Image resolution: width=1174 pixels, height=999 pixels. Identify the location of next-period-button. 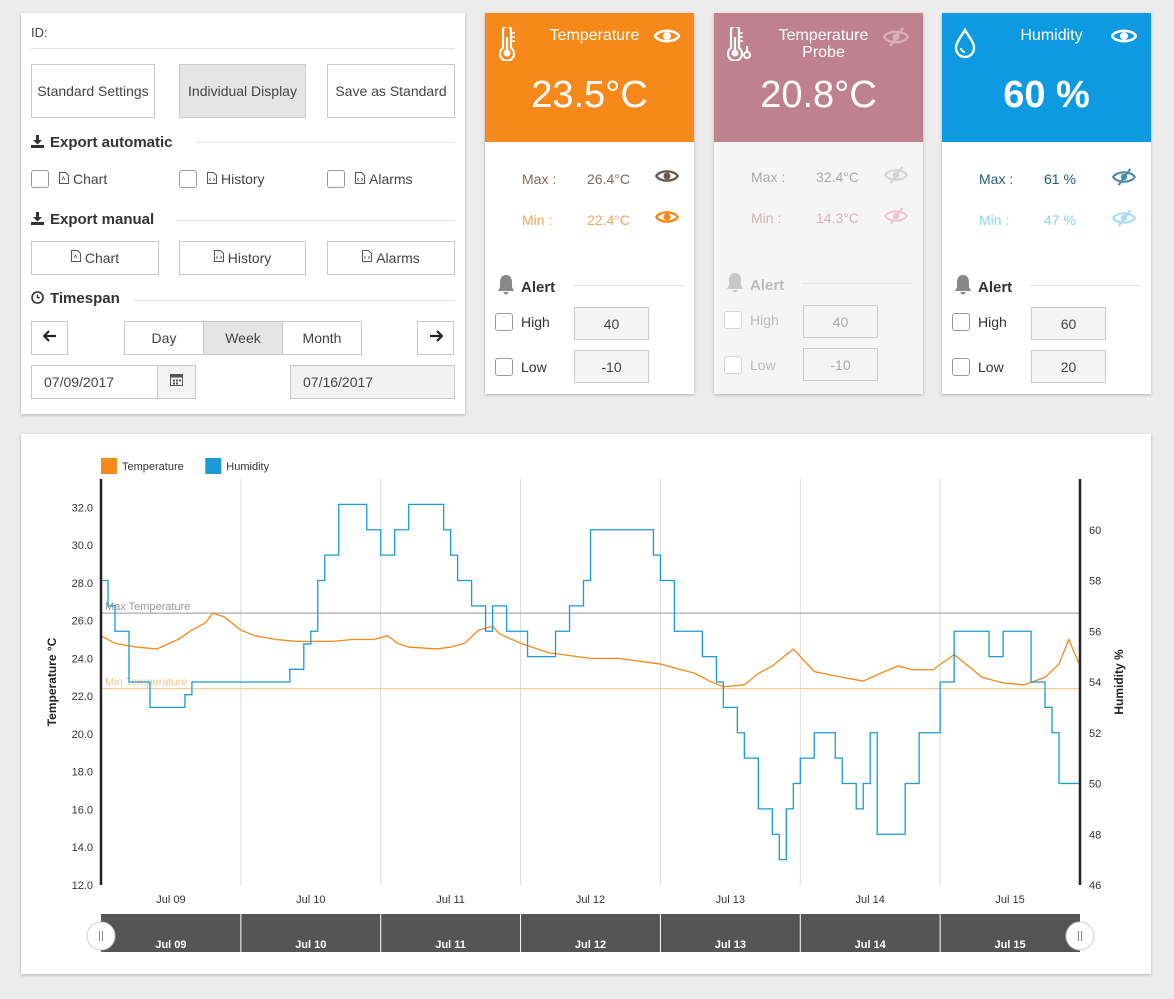
(435, 338).